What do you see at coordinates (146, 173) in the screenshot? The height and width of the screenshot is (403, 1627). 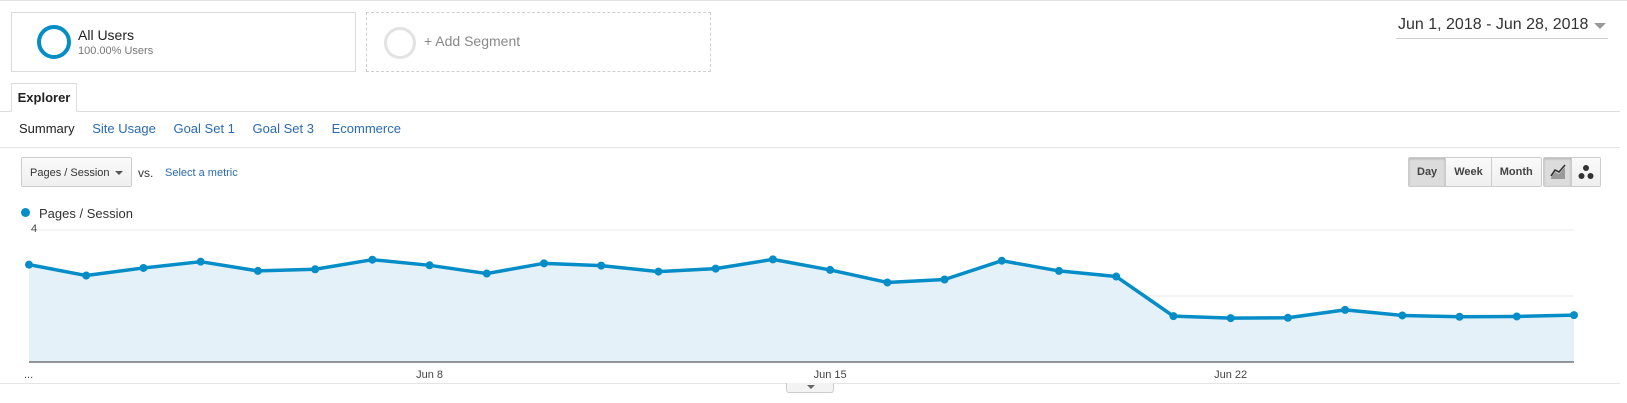 I see `vs-label: vs.` at bounding box center [146, 173].